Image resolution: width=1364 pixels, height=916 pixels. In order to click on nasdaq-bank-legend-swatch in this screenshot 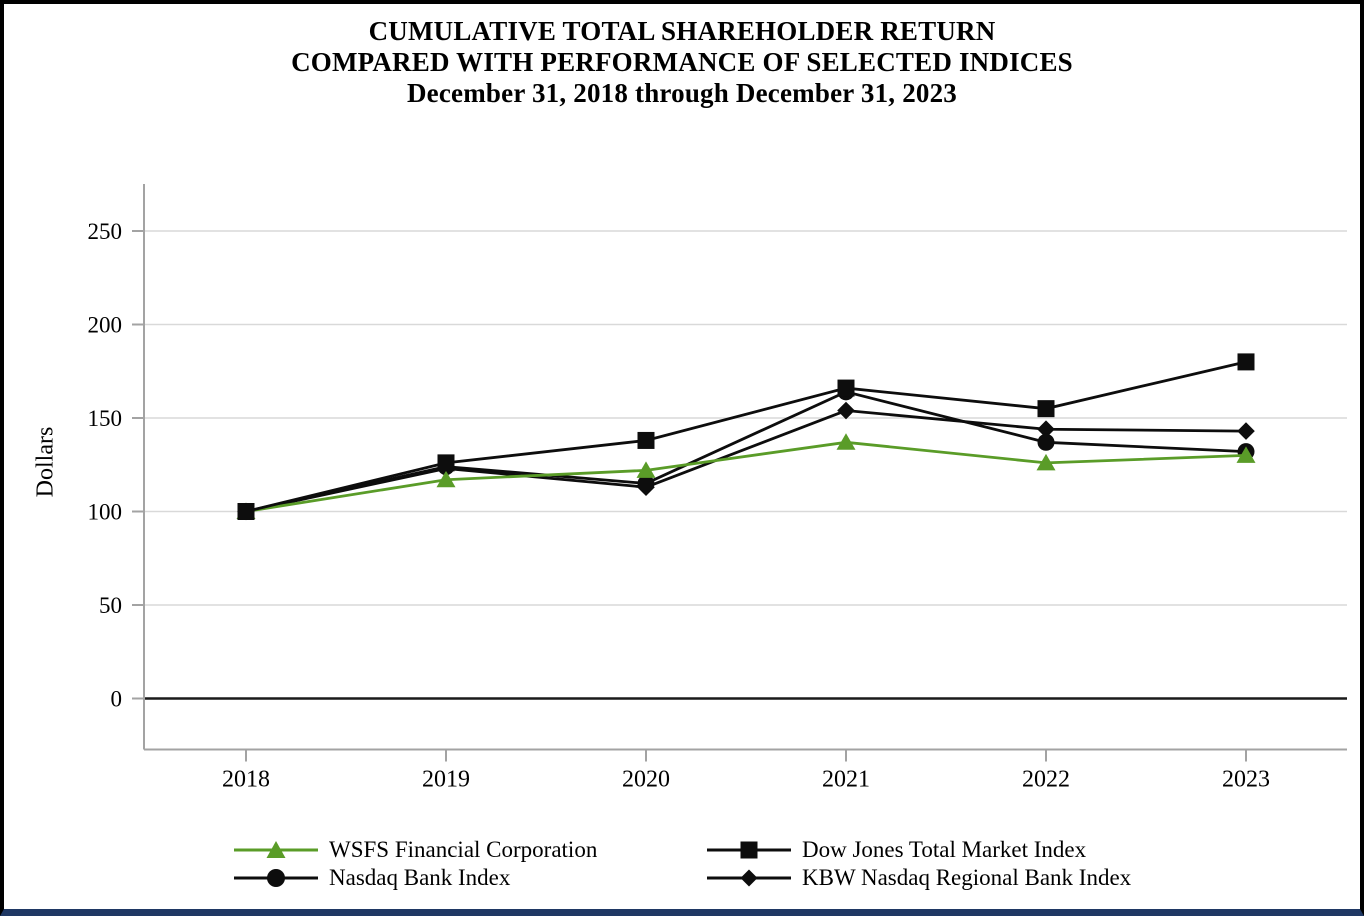, I will do `click(276, 878)`.